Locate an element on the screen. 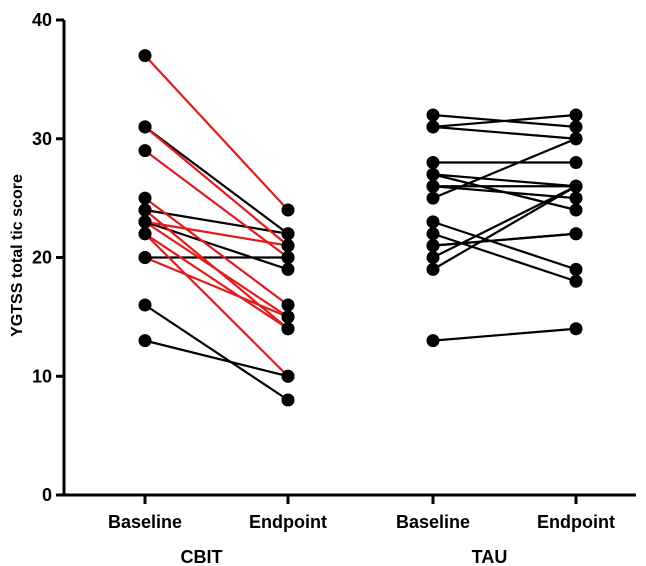 This screenshot has height=566, width=646. y-tick-label-30: 30 is located at coordinates (42, 139).